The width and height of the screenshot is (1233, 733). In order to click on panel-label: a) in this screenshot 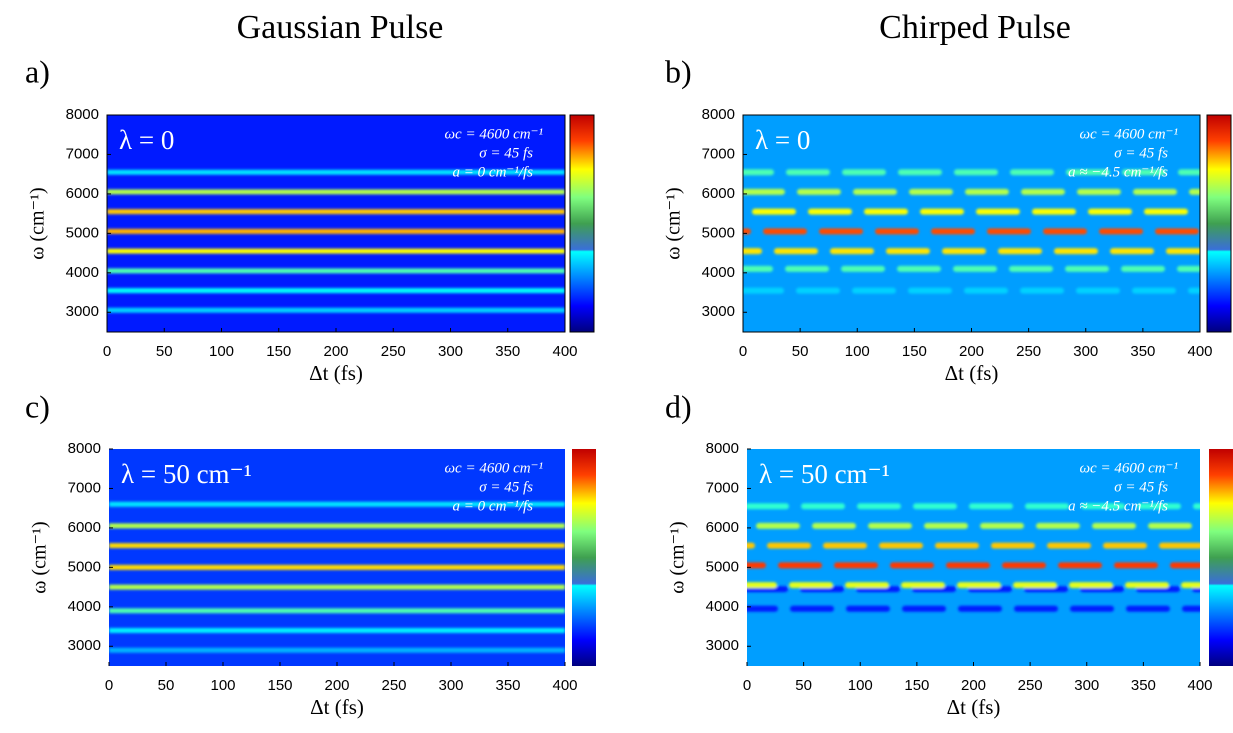, I will do `click(37, 71)`.